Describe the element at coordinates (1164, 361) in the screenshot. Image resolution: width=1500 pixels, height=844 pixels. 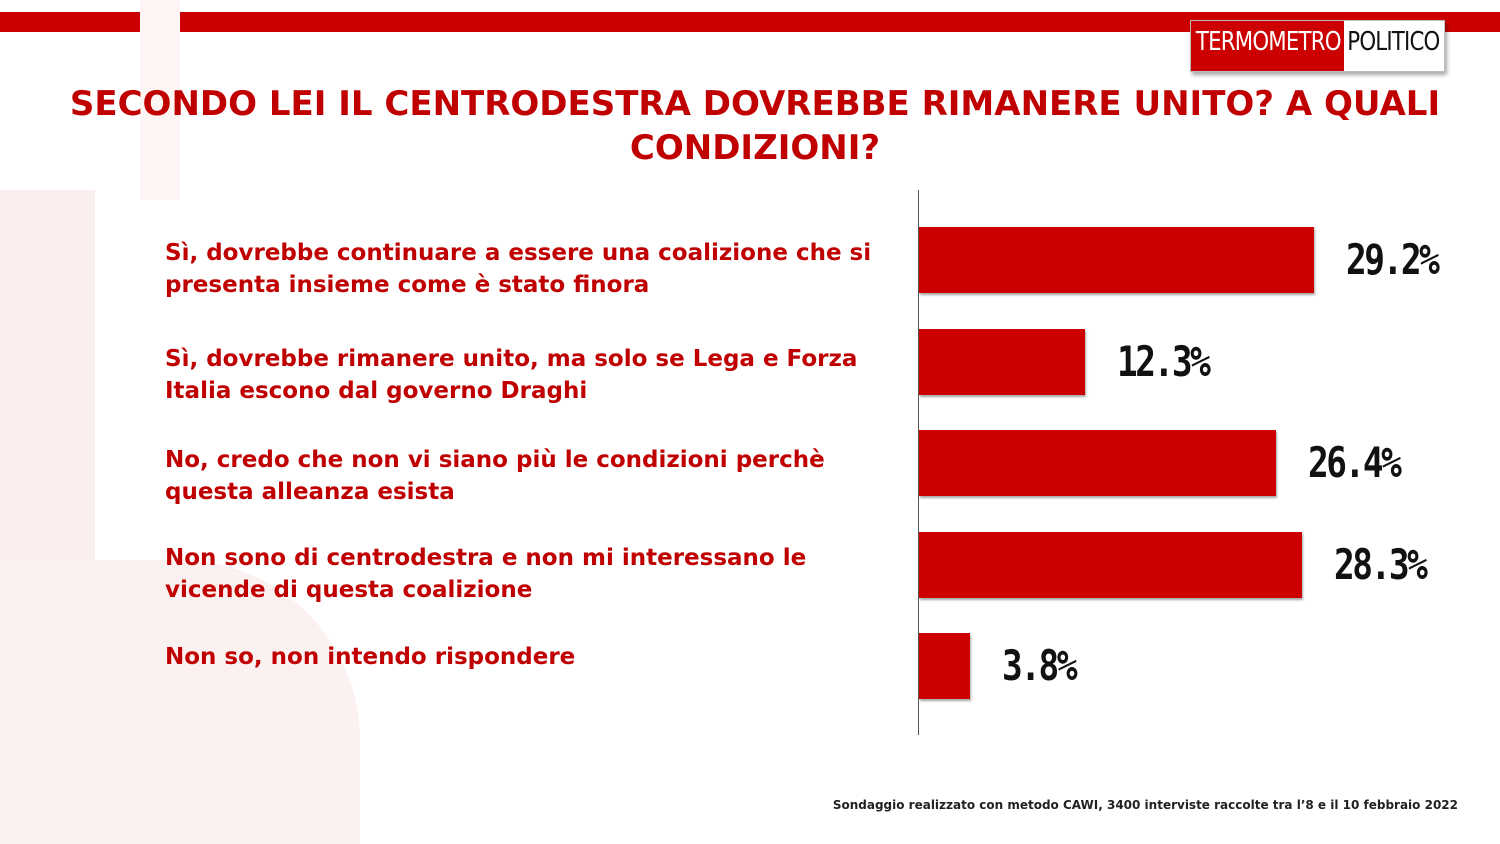
I see `data-label: 12.3%` at that location.